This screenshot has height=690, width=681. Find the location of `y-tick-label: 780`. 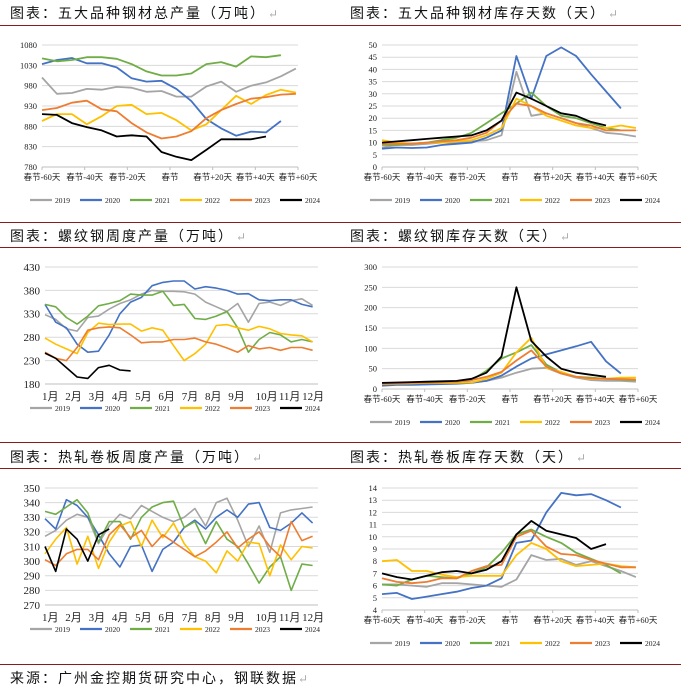

y-tick-label: 780 is located at coordinates (30, 167).